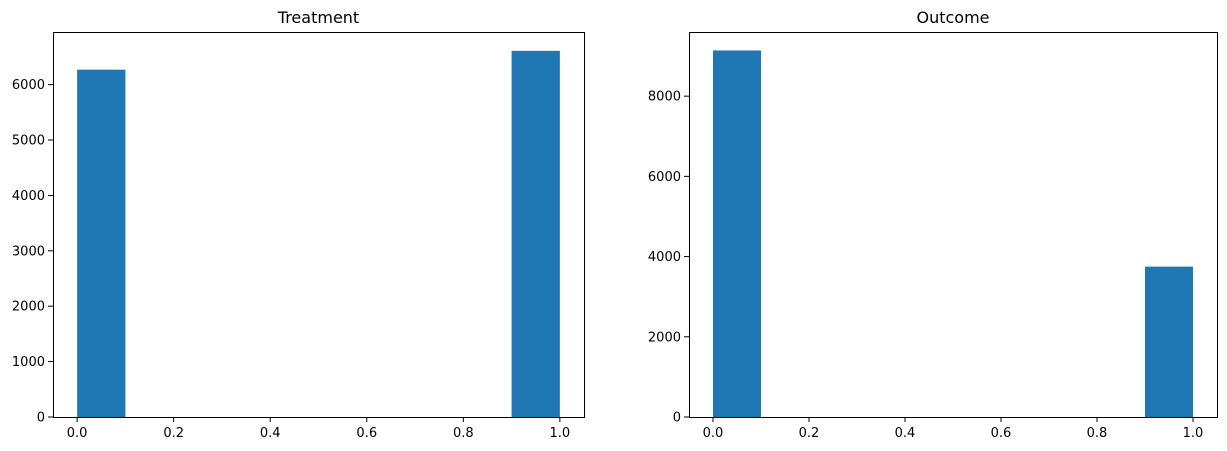  Describe the element at coordinates (28, 141) in the screenshot. I see `treatment-y-tick-label-5: 5000` at that location.